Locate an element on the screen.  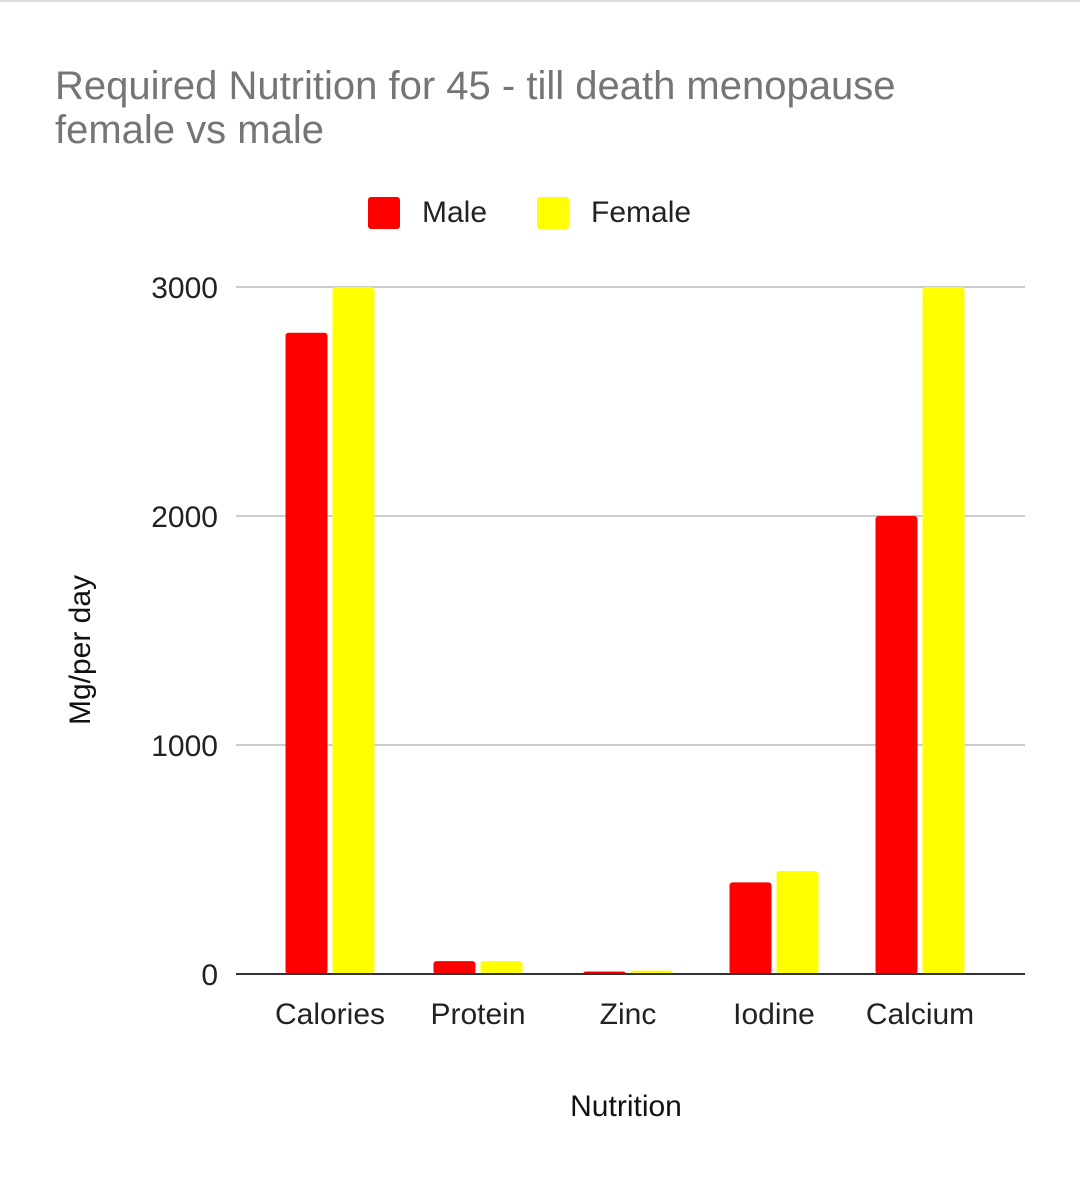
legend-item-male: Male is located at coordinates (427, 213).